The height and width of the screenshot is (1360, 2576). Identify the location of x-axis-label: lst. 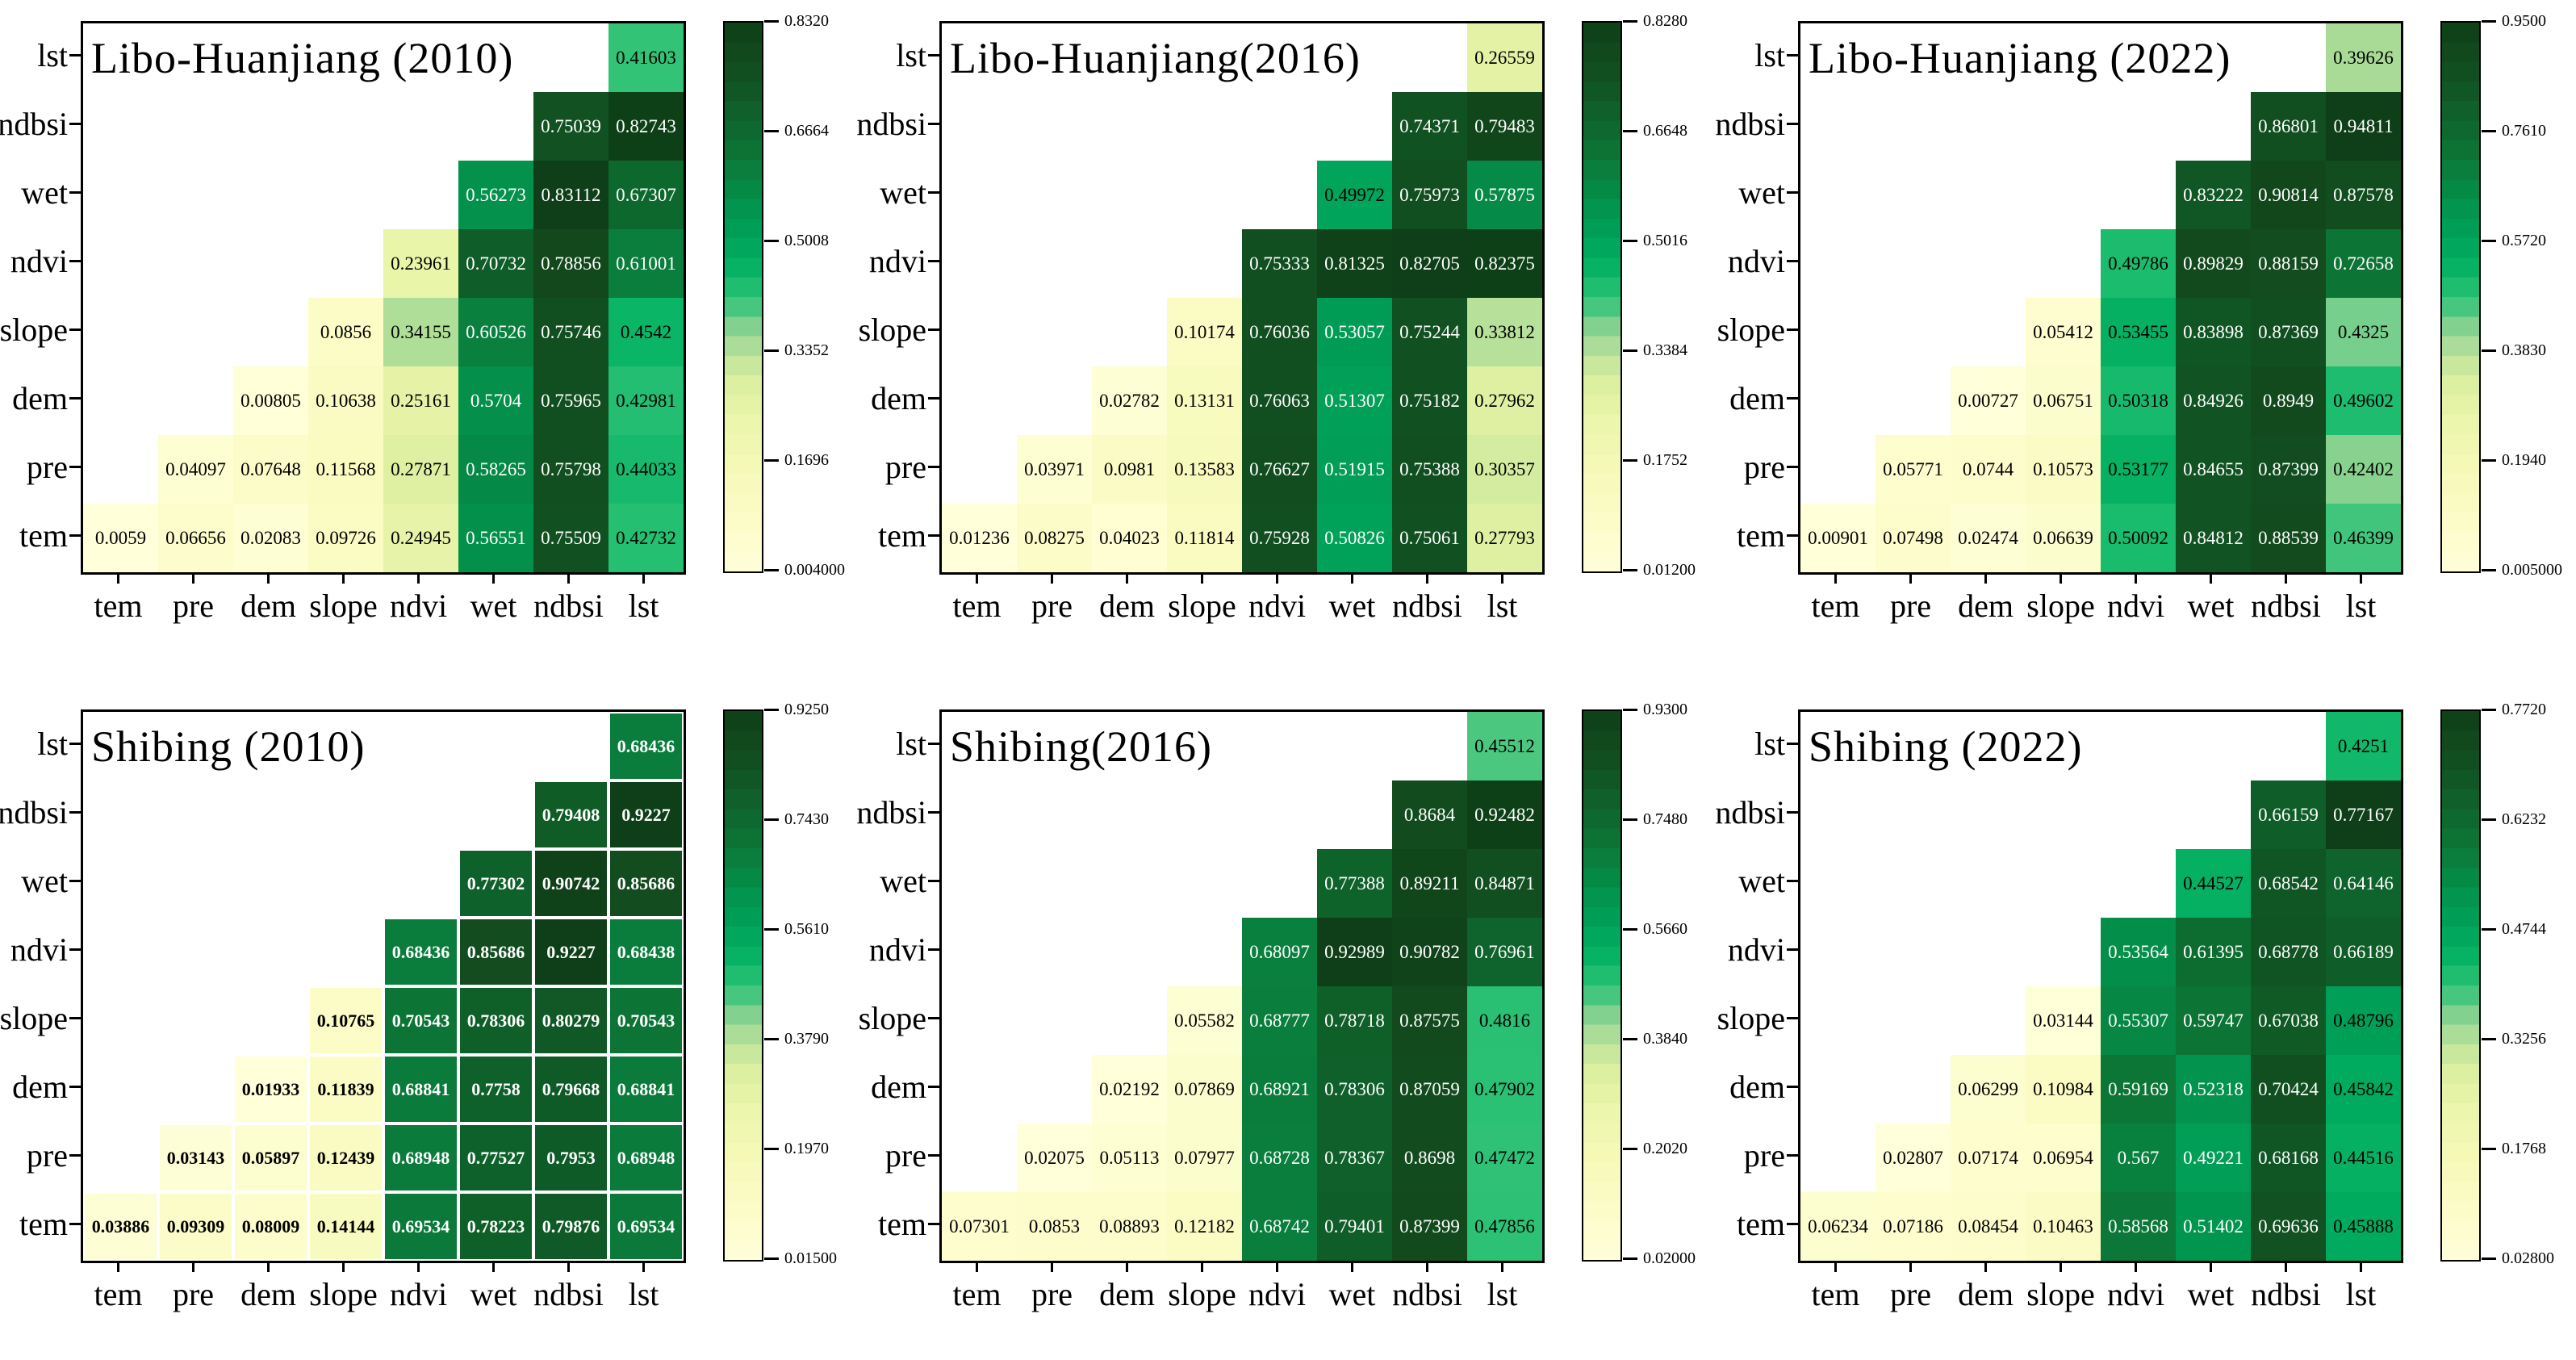
(643, 1294).